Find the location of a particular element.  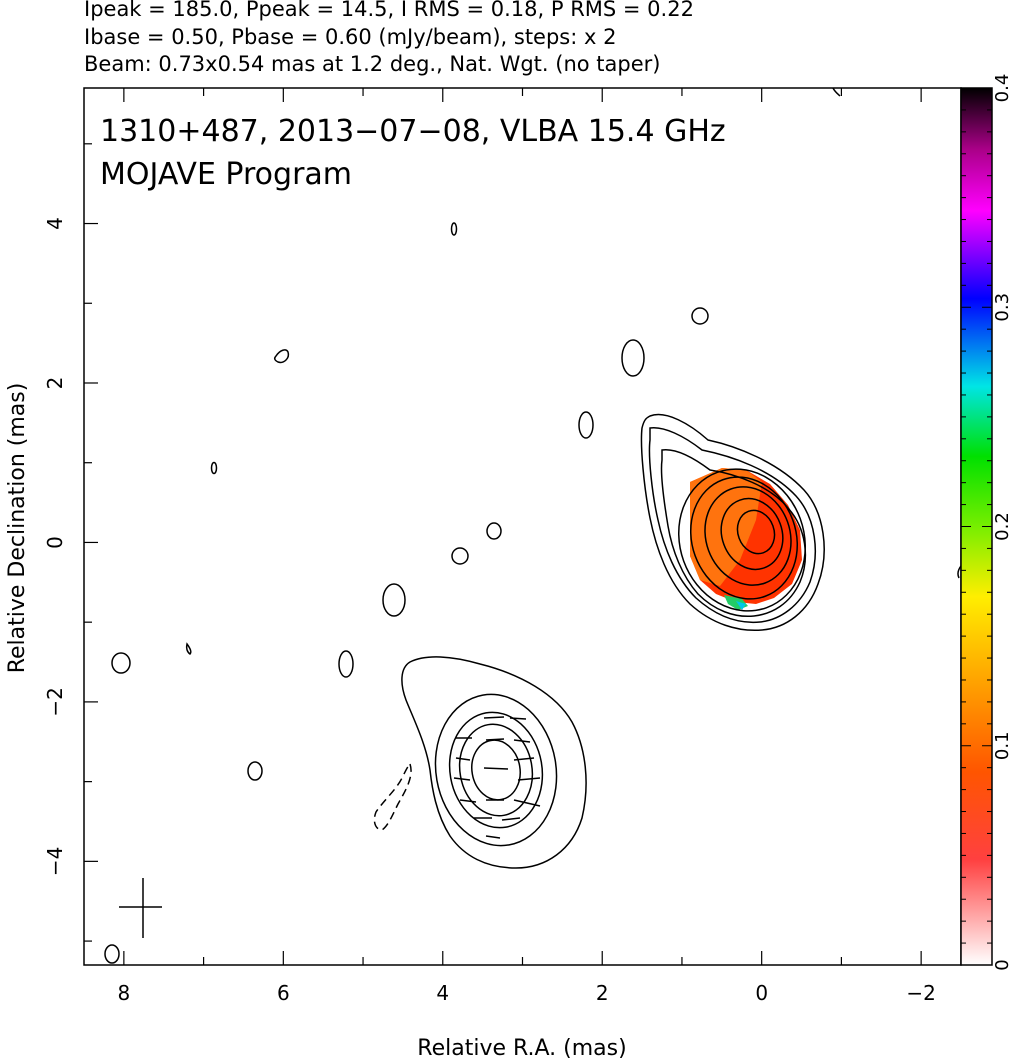

core-contours is located at coordinates (732, 522).